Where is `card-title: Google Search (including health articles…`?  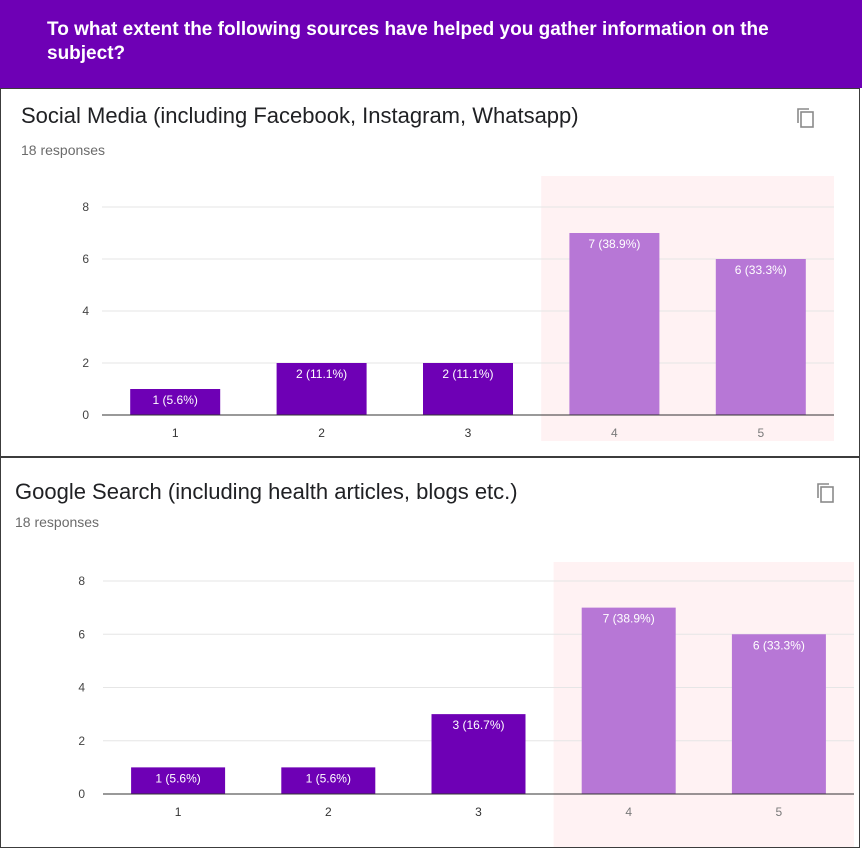 card-title: Google Search (including health articles… is located at coordinates (266, 491).